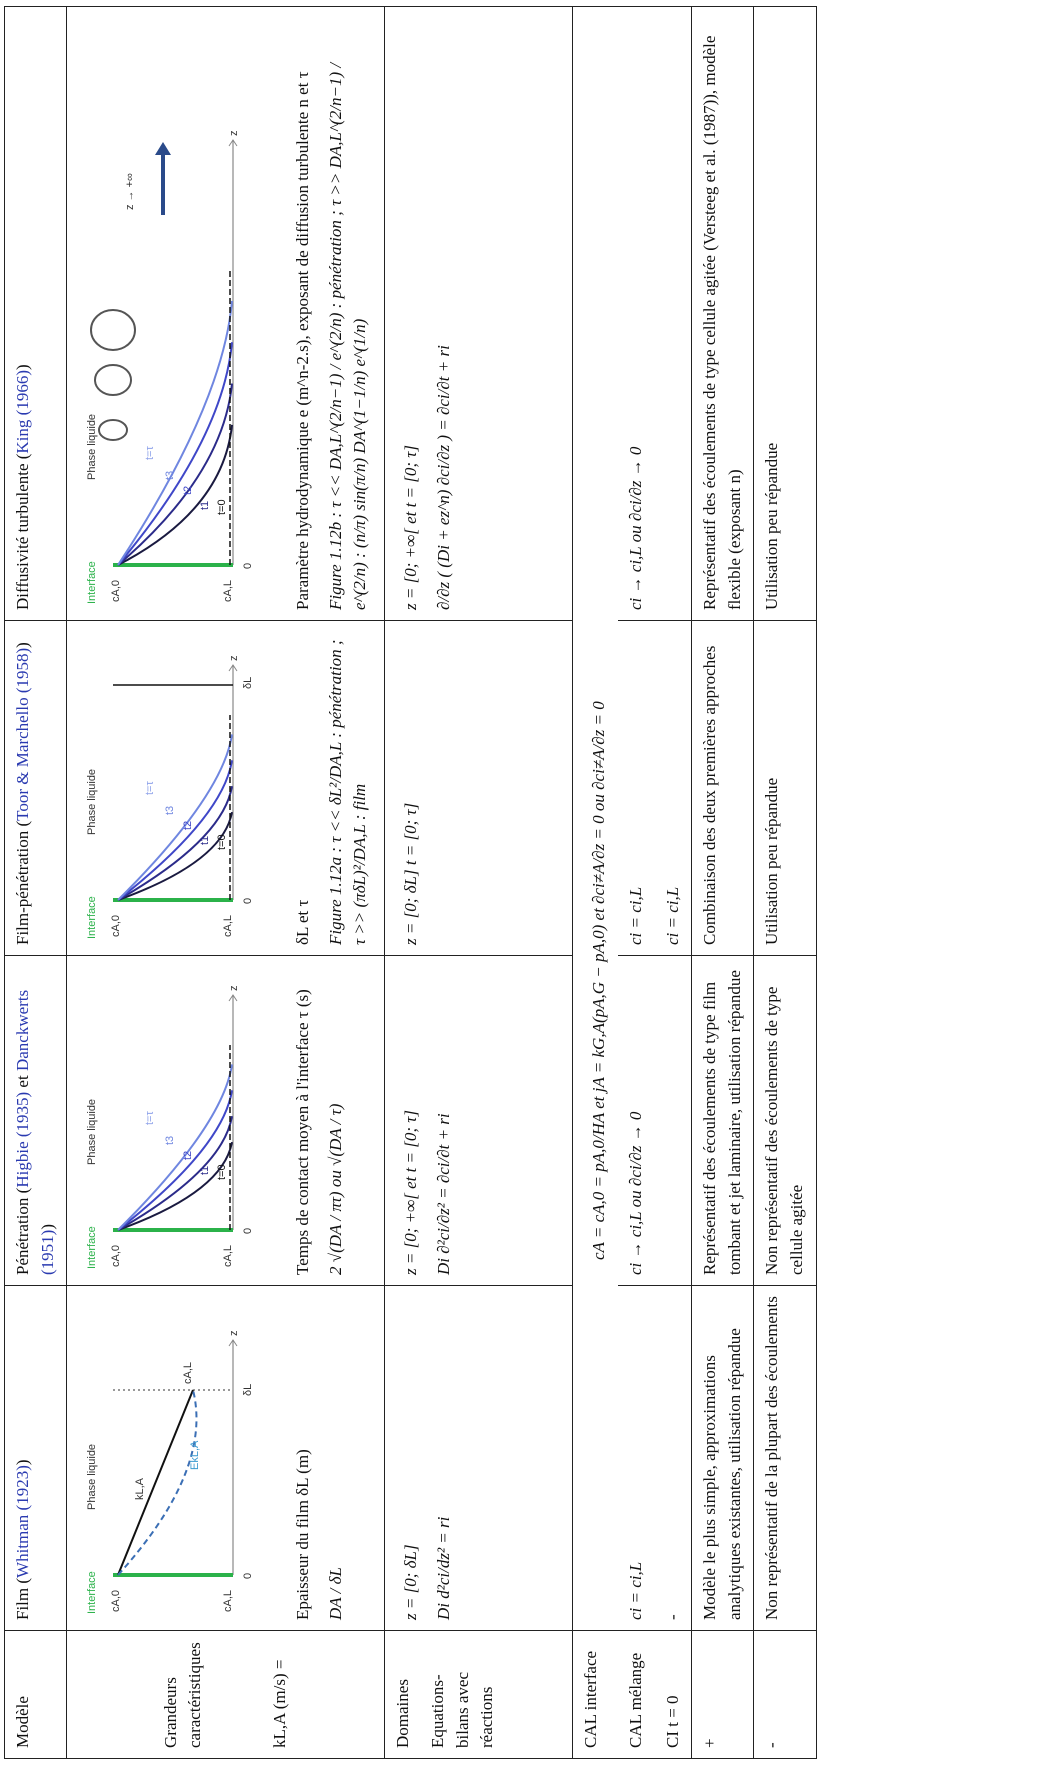  Describe the element at coordinates (140, 1488) in the screenshot. I see `k-label: kL,A` at that location.